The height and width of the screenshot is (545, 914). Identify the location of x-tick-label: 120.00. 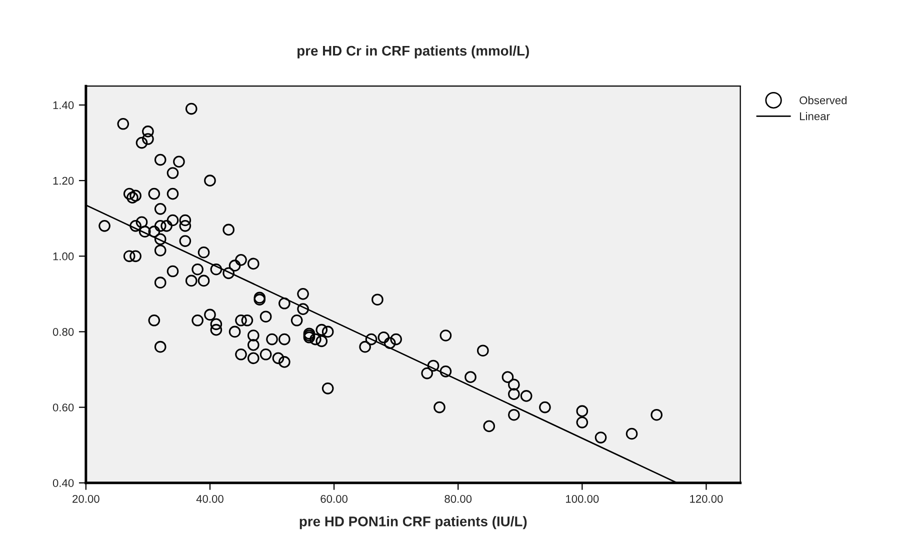
(706, 498).